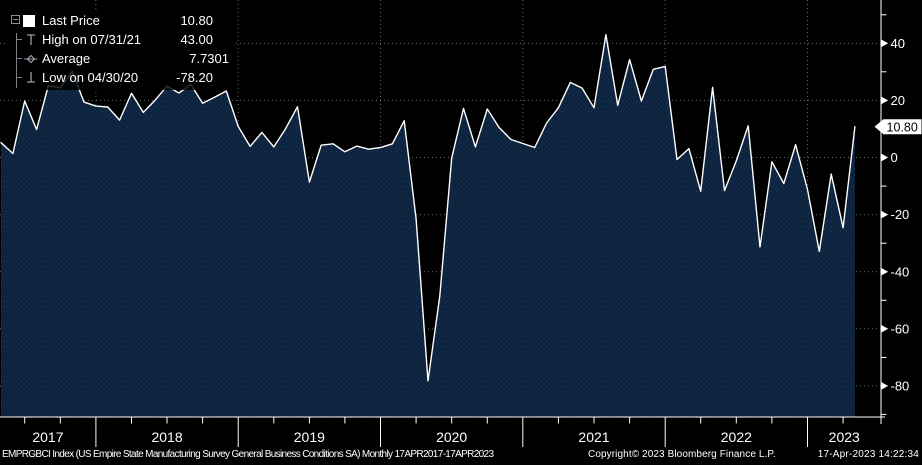  I want to click on x-axis-year-labels: 2017 2018 2019 2020 2021 2022 2023, so click(446, 437).